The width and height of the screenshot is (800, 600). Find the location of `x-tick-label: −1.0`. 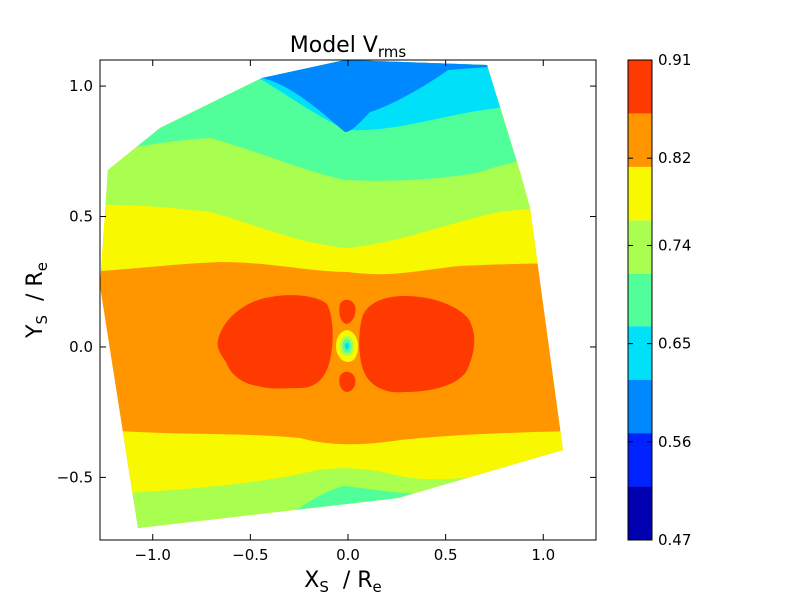

x-tick-label: −1.0 is located at coordinates (153, 555).